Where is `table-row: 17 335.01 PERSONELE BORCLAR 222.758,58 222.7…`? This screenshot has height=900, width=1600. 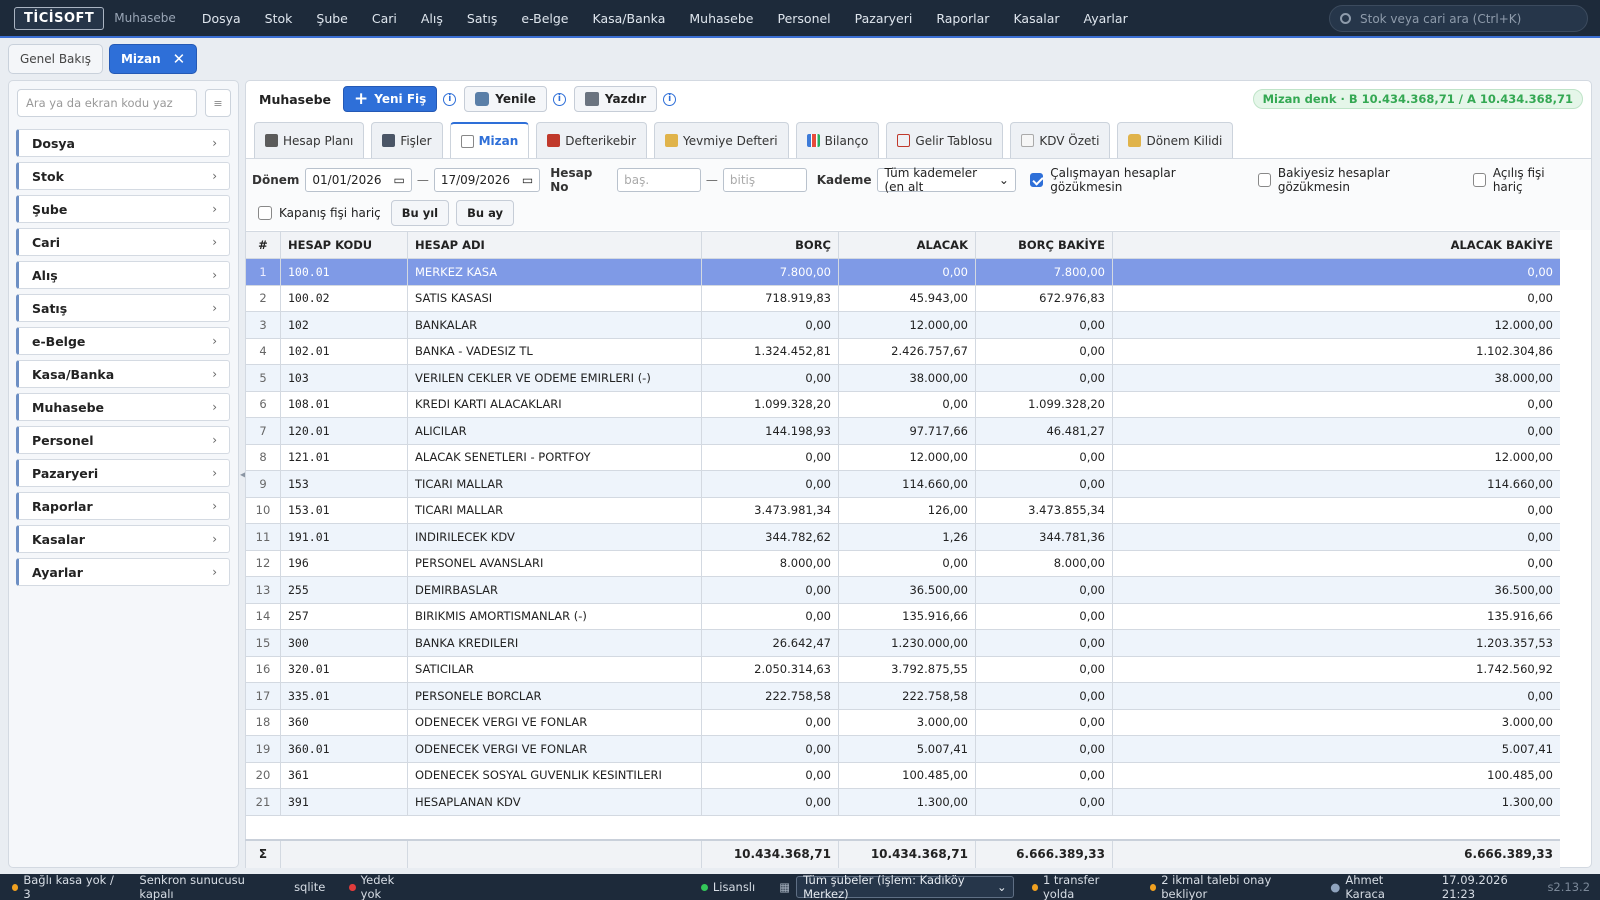
table-row: 17 335.01 PERSONELE BORCLAR 222.758,58 222.7… is located at coordinates (902, 696).